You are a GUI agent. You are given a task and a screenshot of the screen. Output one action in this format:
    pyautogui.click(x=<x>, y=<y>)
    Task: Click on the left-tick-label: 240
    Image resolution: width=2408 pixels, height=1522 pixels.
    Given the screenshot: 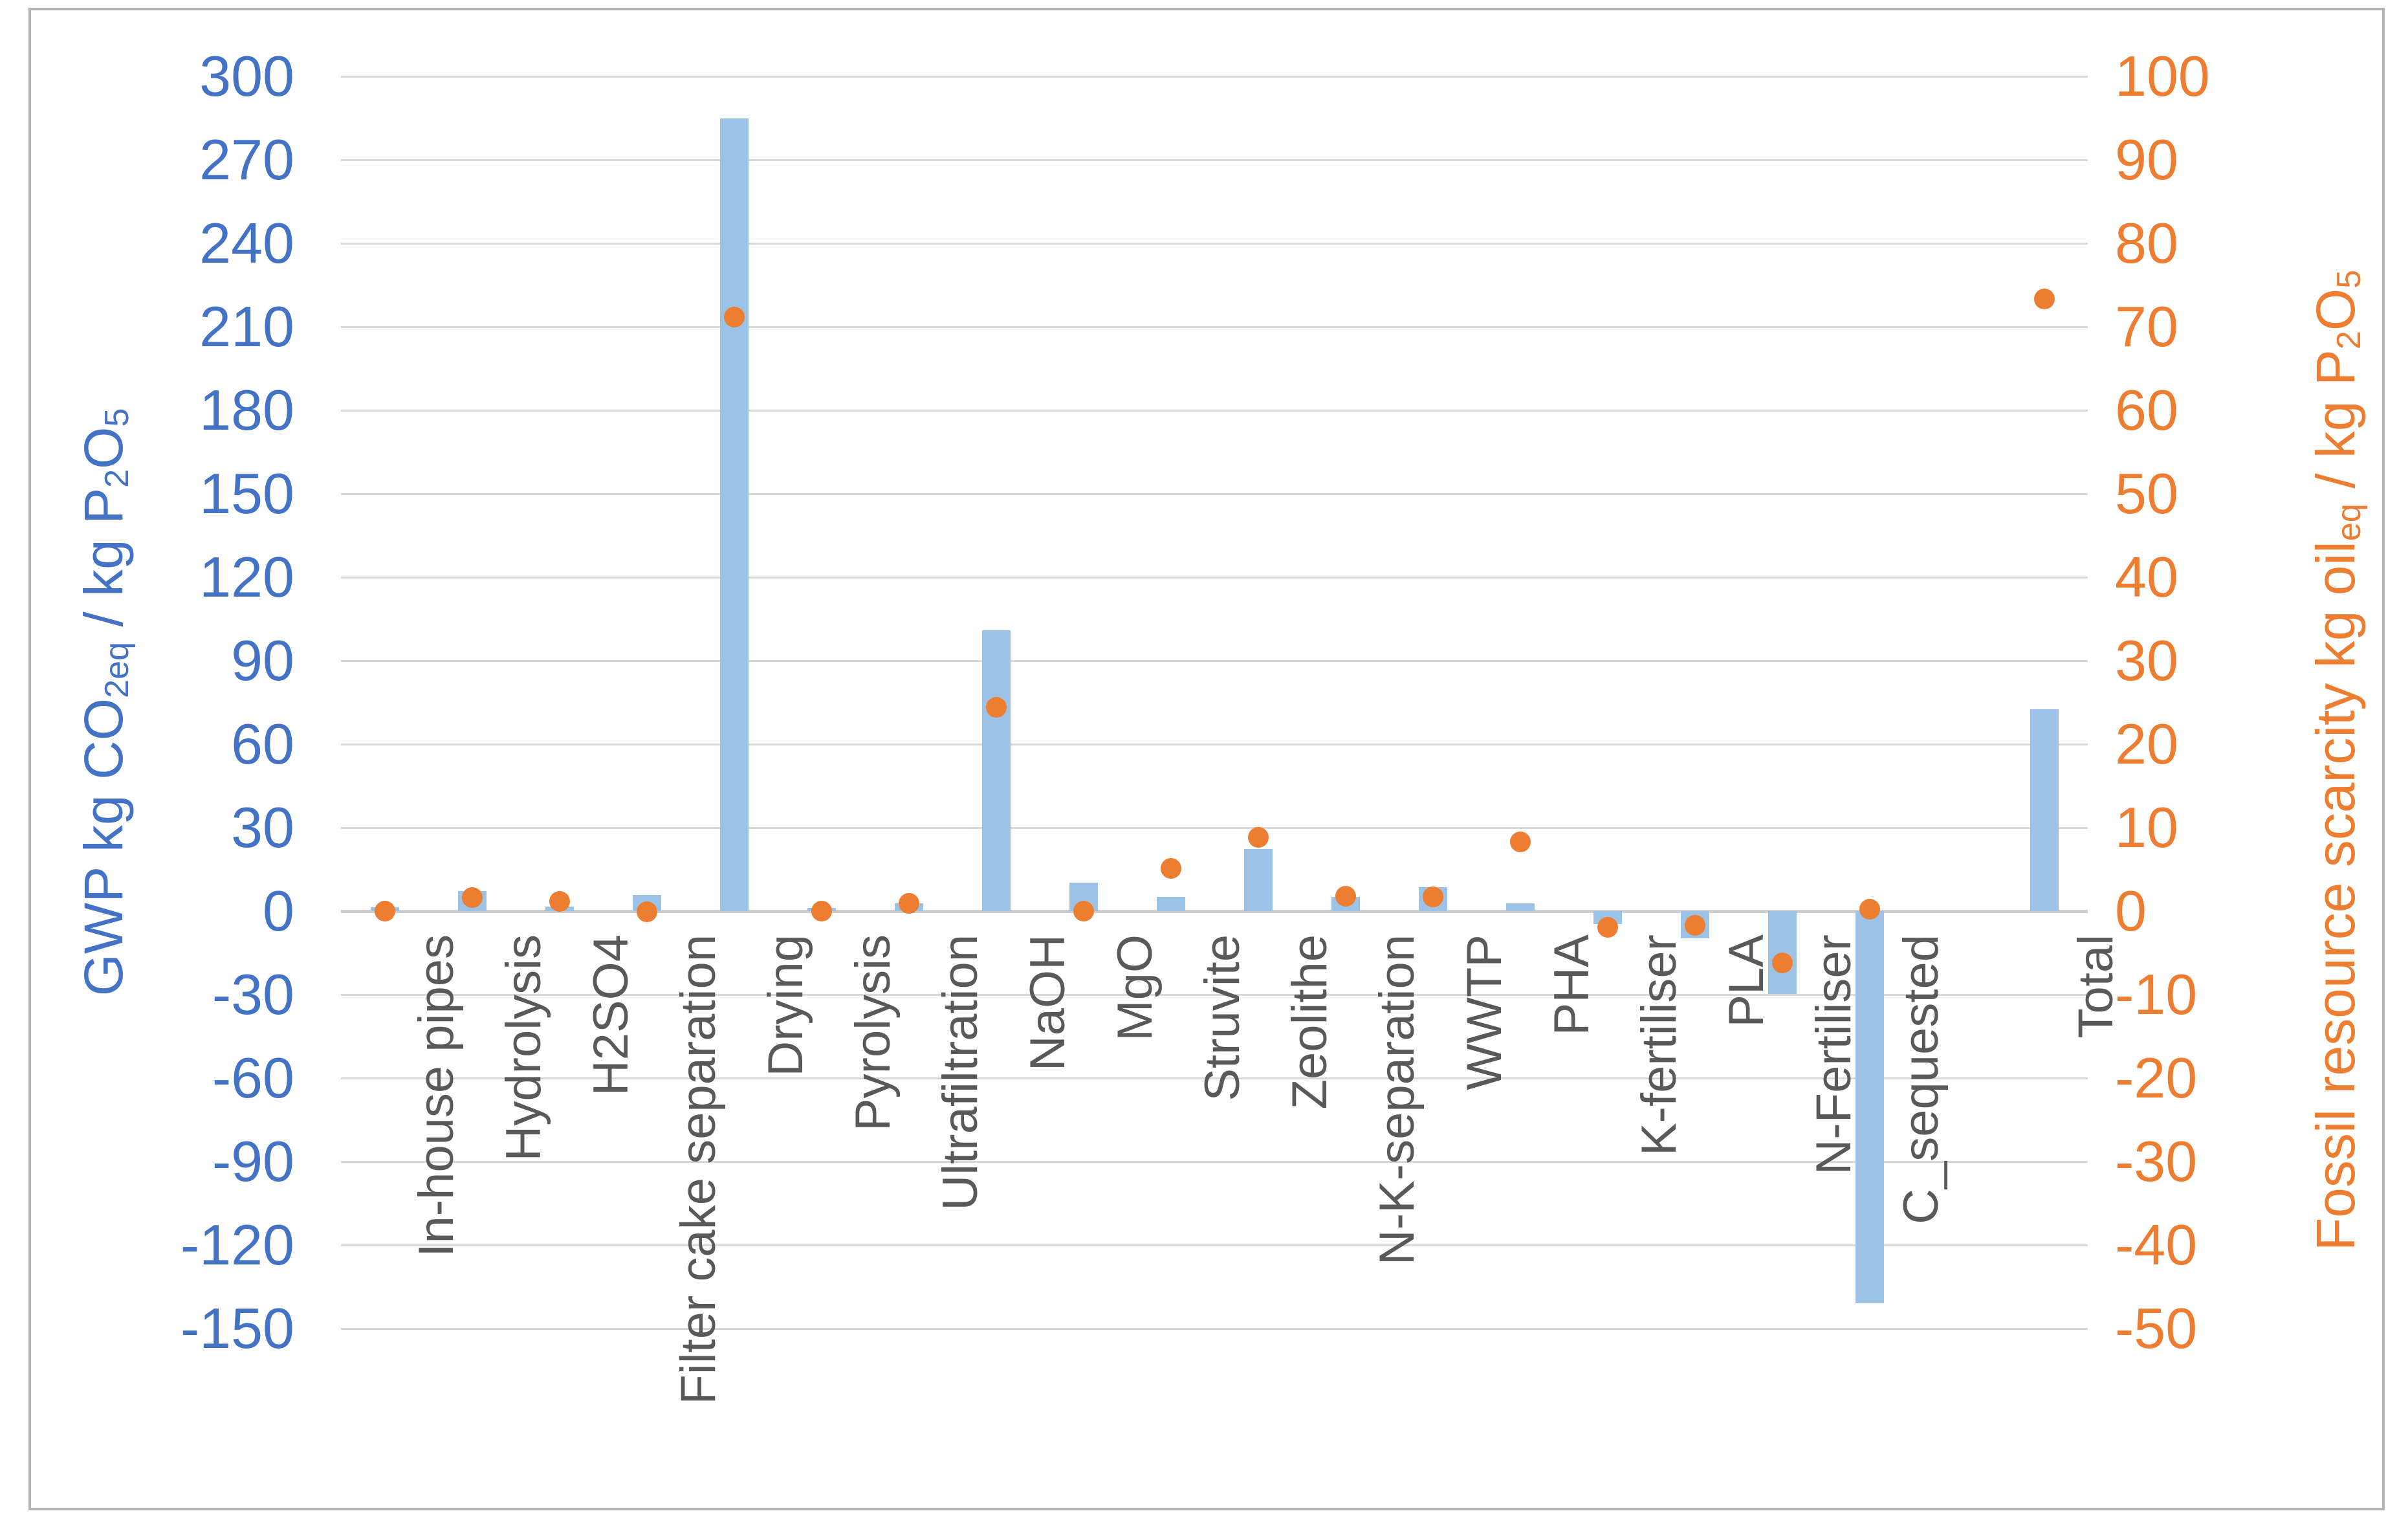 What is the action you would take?
    pyautogui.click(x=247, y=243)
    